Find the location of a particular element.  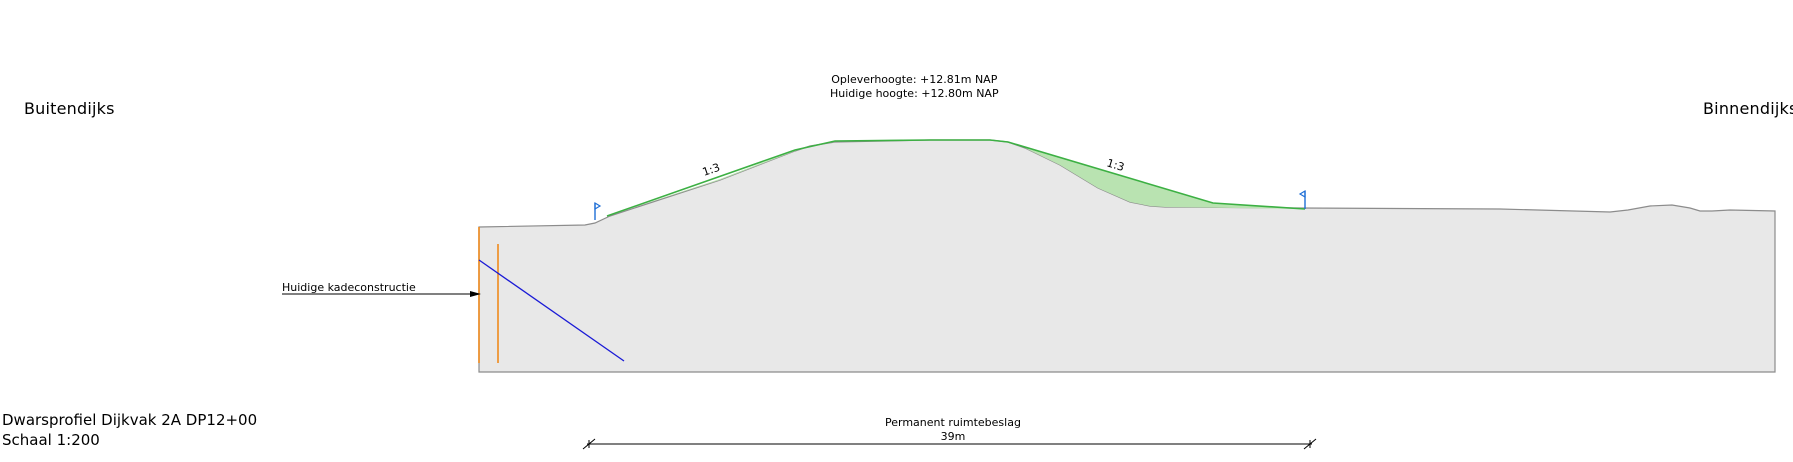

design-profile-line is located at coordinates (956, 178).